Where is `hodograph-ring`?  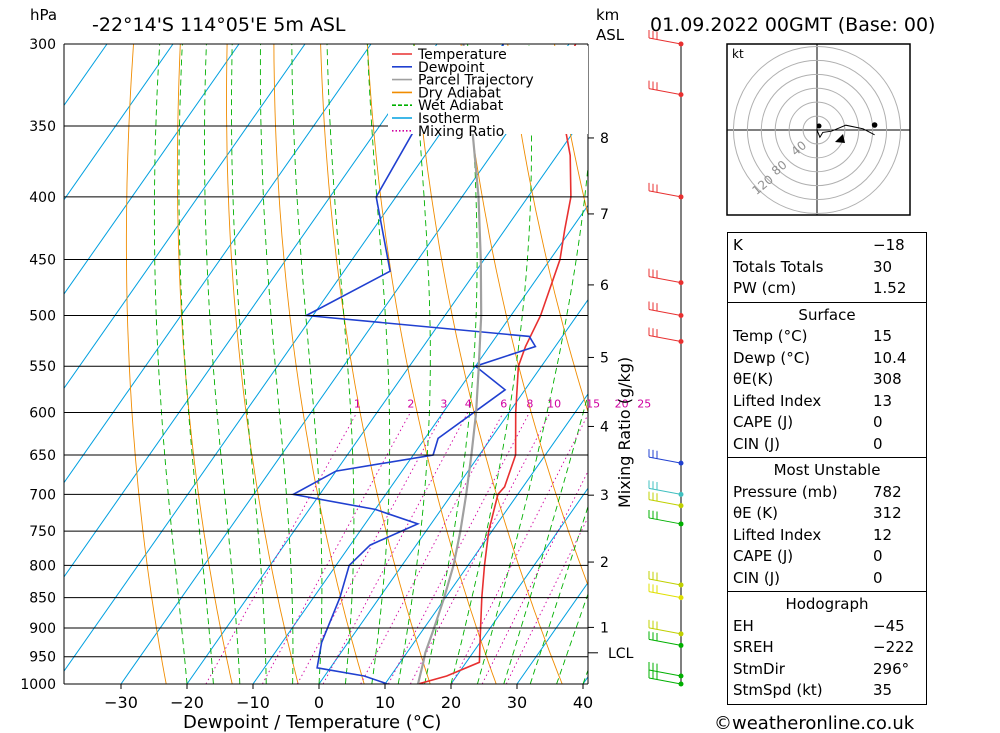
hodograph-ring is located at coordinates (817, 130).